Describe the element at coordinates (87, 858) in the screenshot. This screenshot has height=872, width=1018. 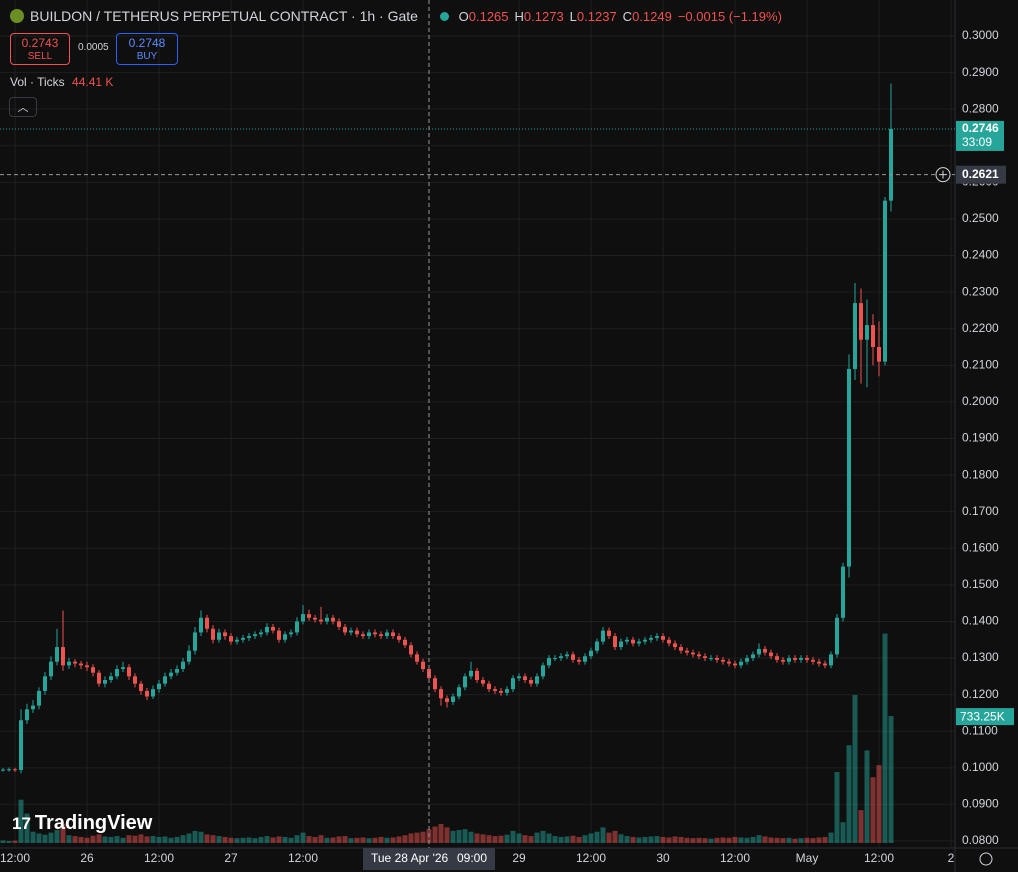
I see `x-tick-label: 26` at that location.